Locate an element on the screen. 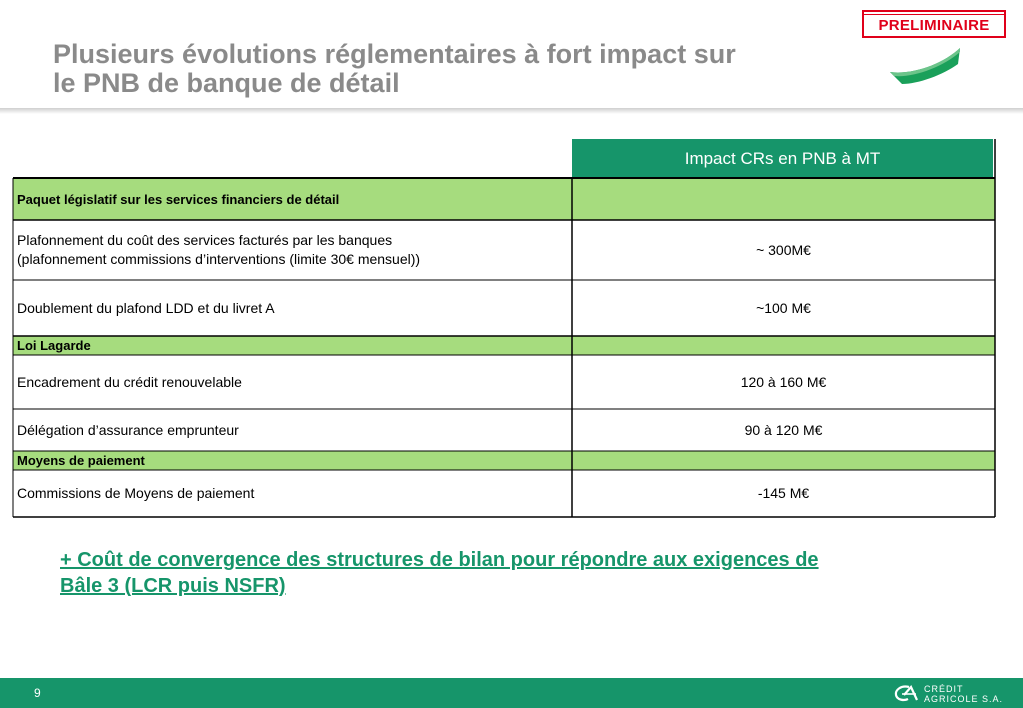 The width and height of the screenshot is (1023, 708). logo-text-line-1: CRÉDIT is located at coordinates (944, 689).